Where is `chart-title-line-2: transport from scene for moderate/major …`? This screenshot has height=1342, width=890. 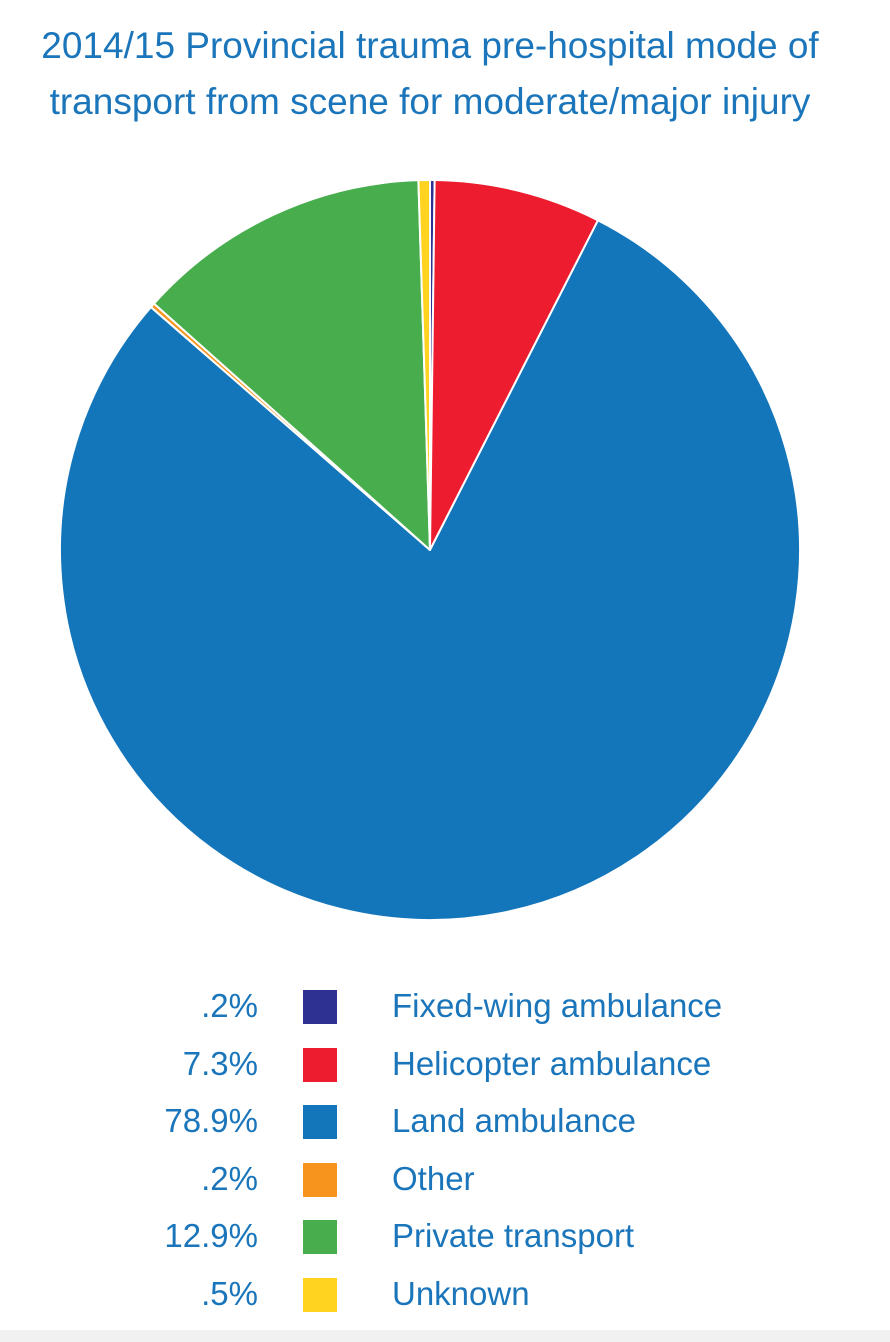
chart-title-line-2: transport from scene for moderate/major … is located at coordinates (430, 101).